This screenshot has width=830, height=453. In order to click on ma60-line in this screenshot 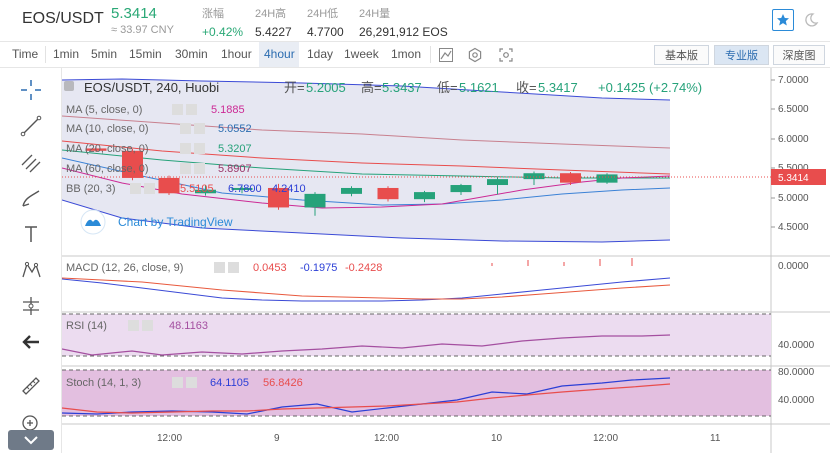, I will do `click(366, 132)`.